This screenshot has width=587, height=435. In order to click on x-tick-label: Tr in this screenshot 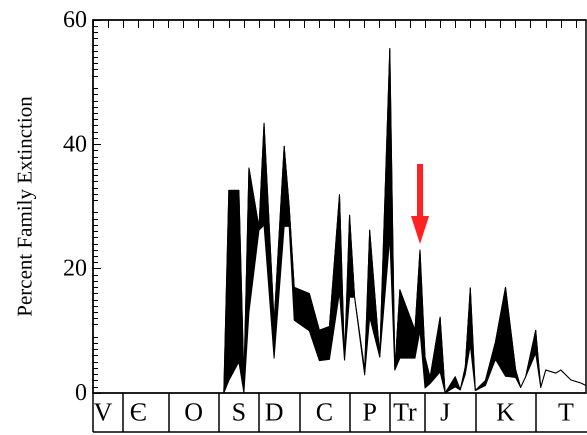, I will do `click(405, 412)`.